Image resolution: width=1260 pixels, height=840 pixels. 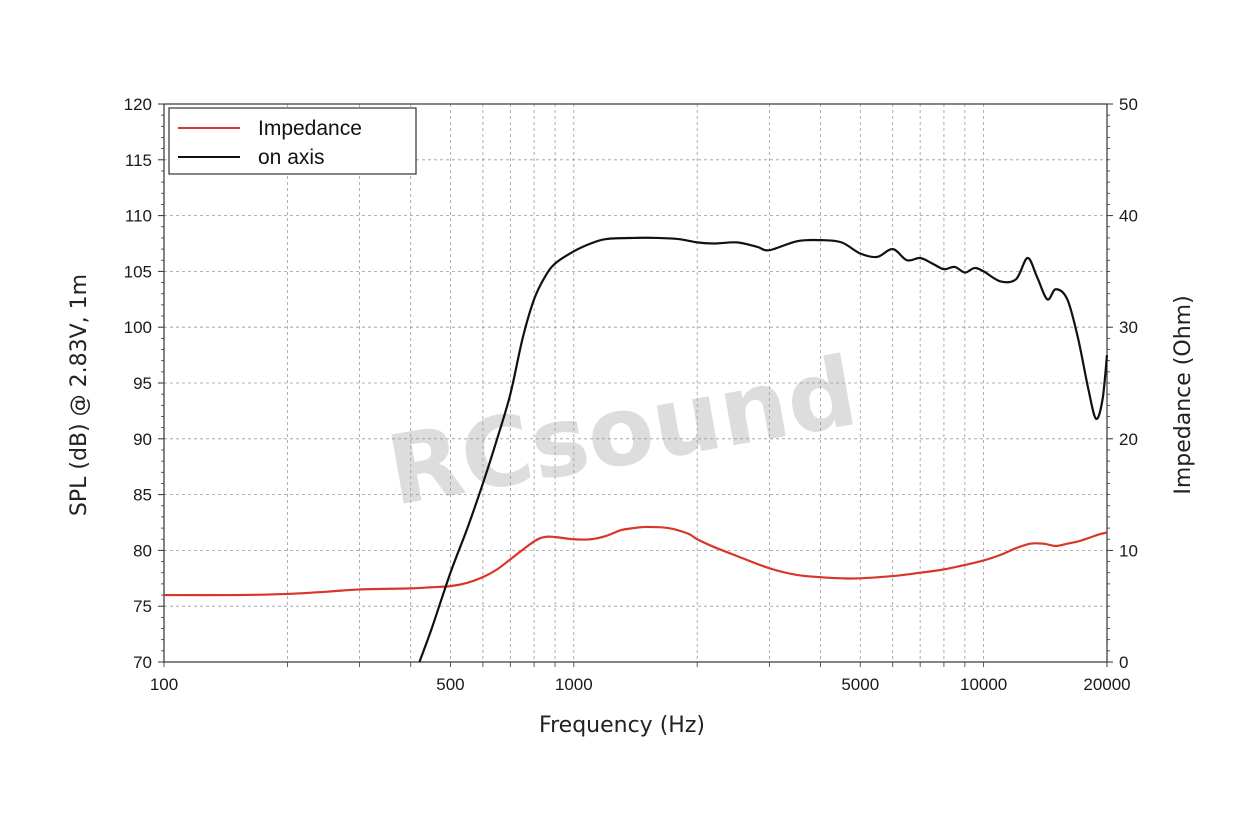 What do you see at coordinates (138, 327) in the screenshot?
I see `y-left-tick-label: 100` at bounding box center [138, 327].